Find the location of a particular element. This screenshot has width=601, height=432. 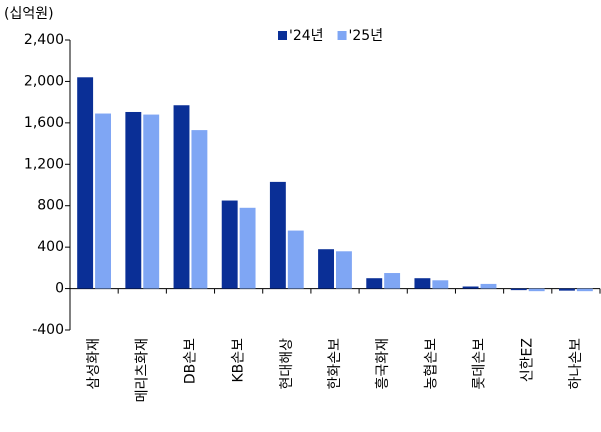

y-tick-label: 2,400 is located at coordinates (44, 40).